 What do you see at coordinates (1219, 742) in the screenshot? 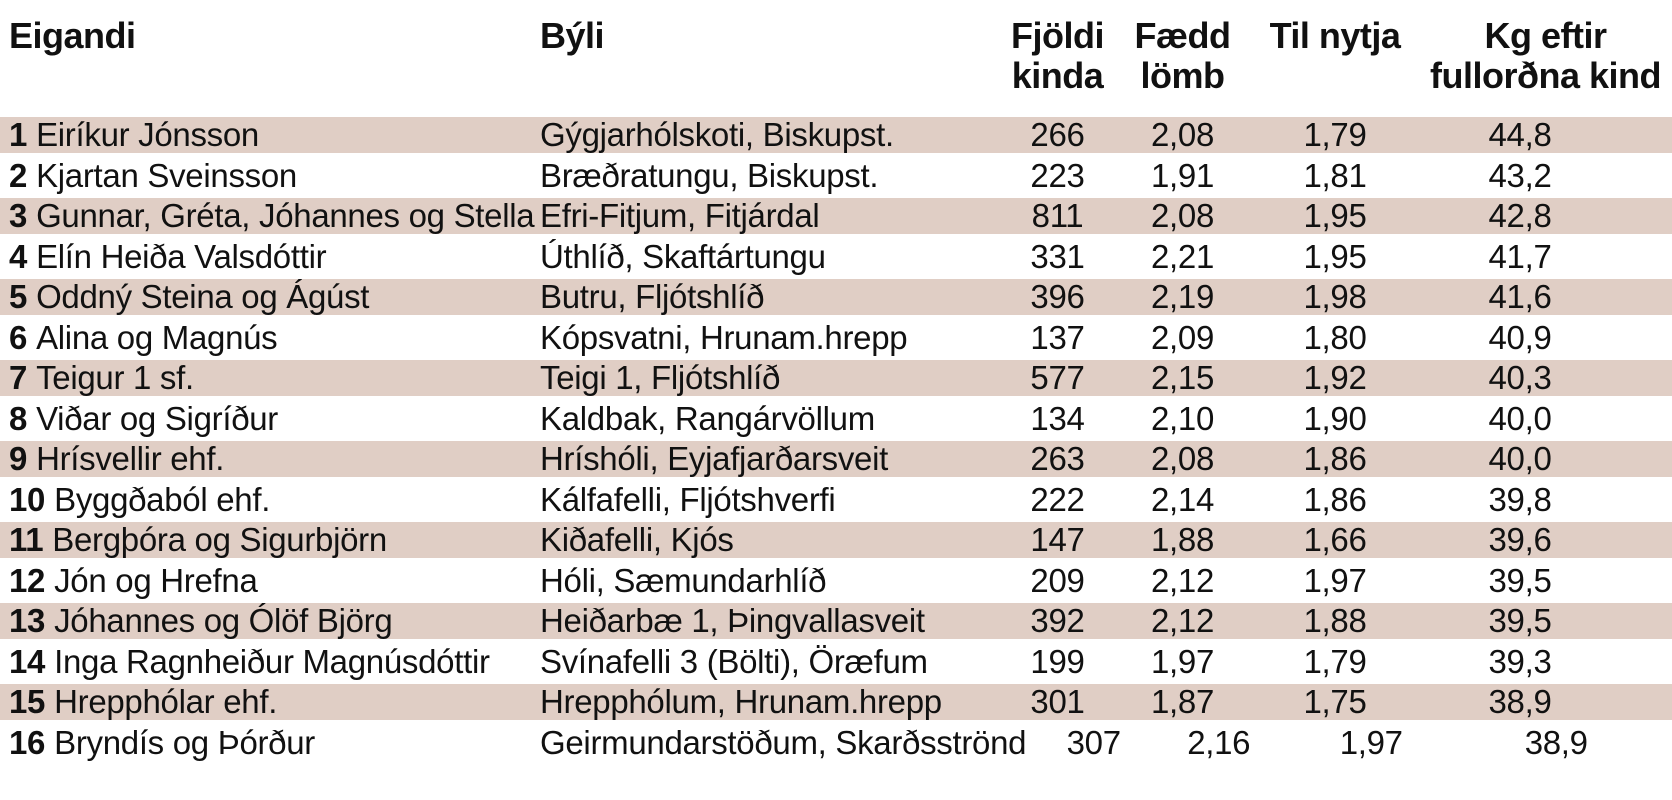
I see `lambs-born-cell: 2,16` at bounding box center [1219, 742].